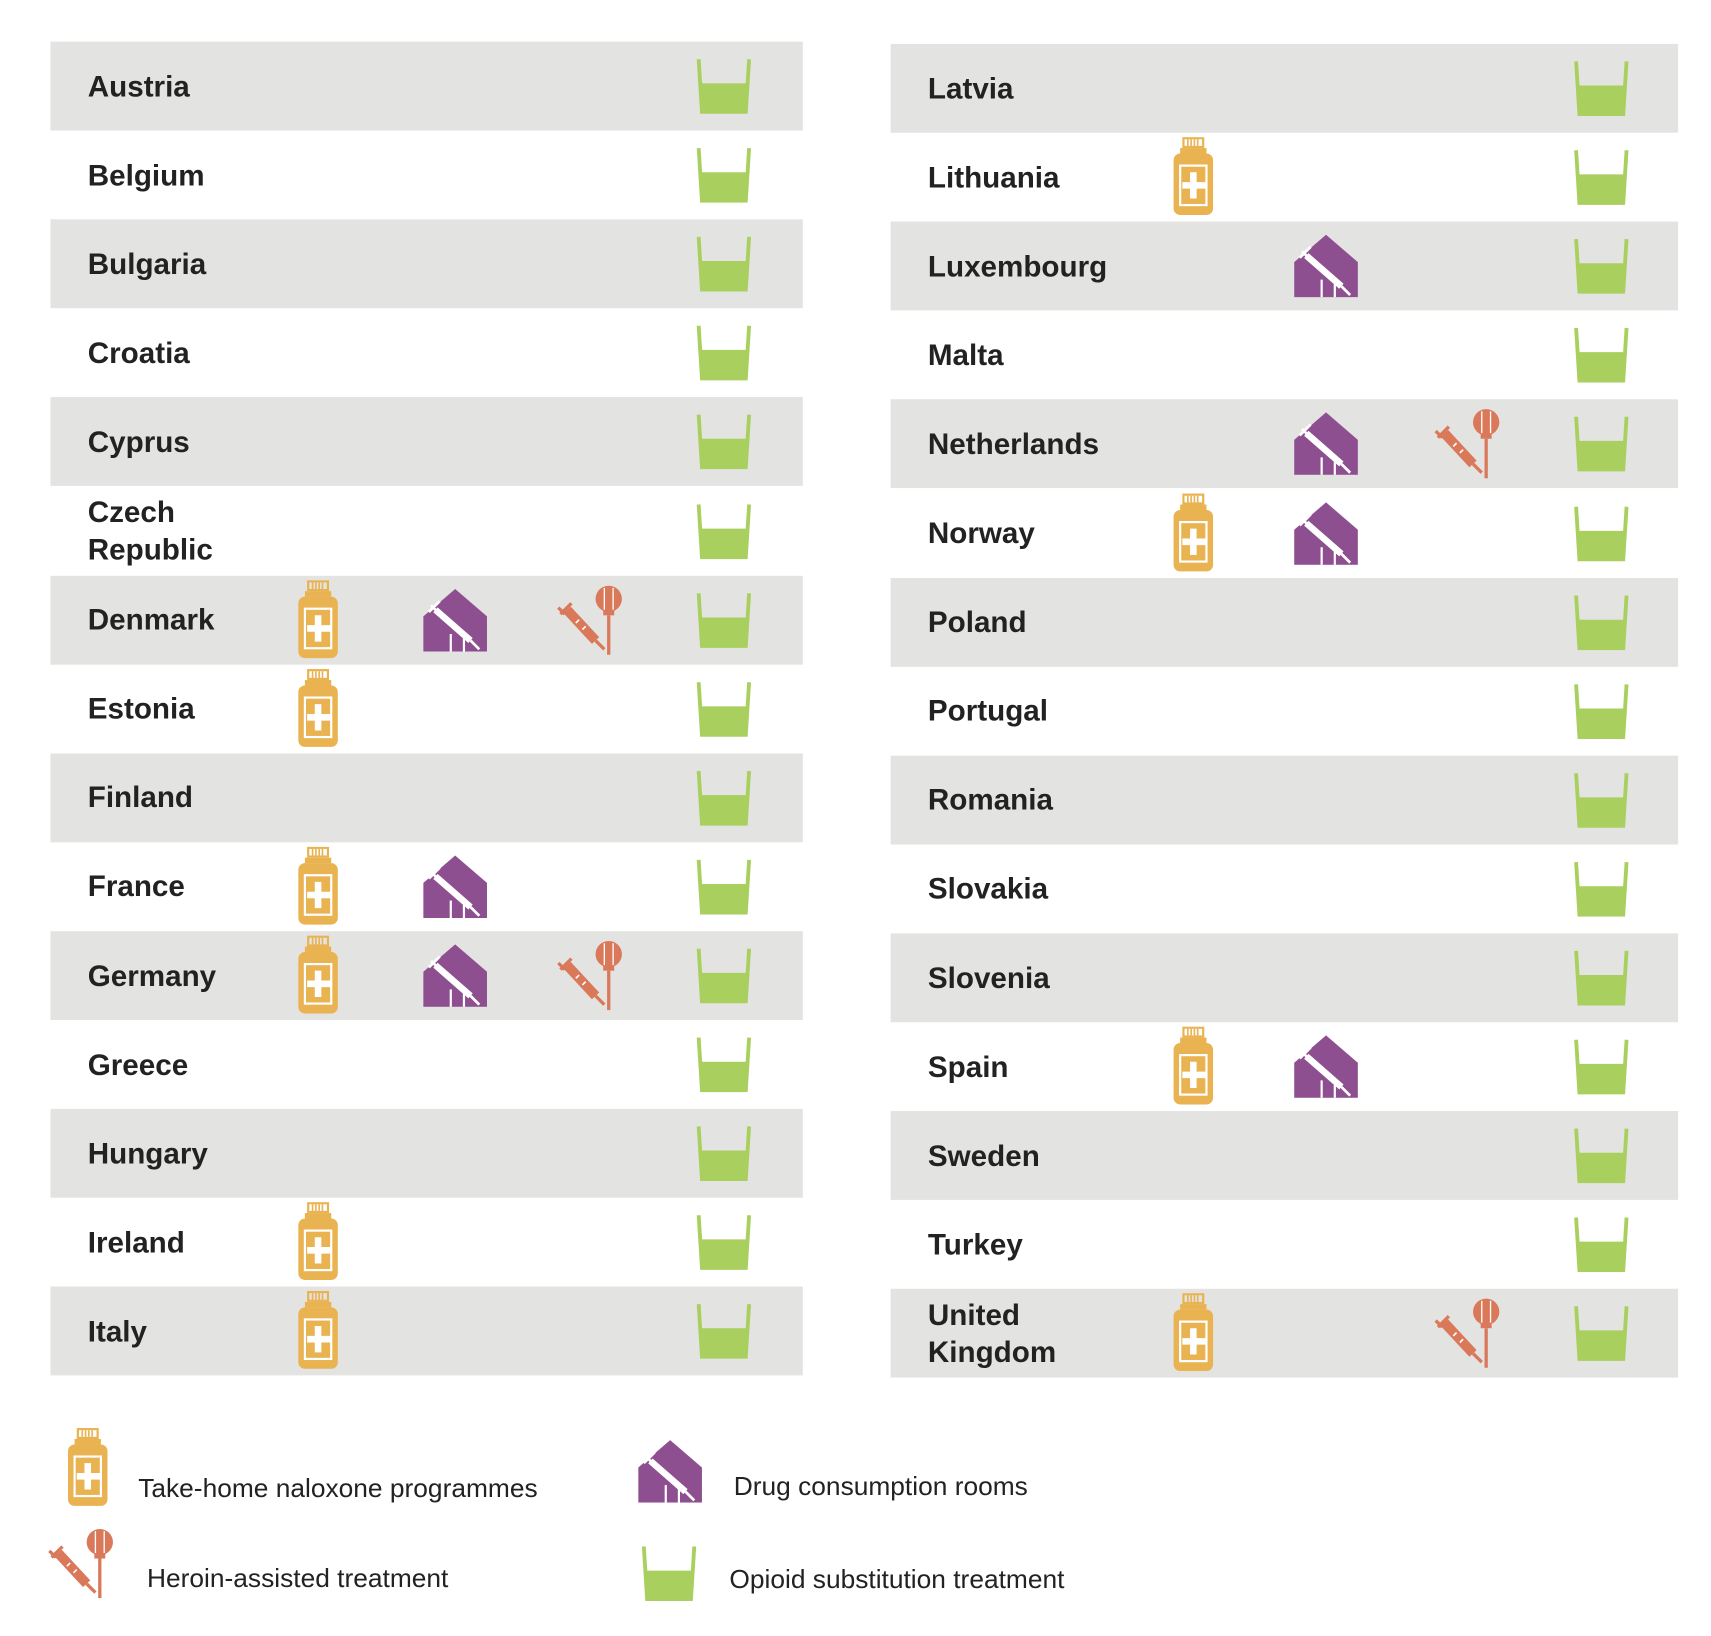 Image resolution: width=1711 pixels, height=1636 pixels. I want to click on country-name: Spain, so click(968, 1067).